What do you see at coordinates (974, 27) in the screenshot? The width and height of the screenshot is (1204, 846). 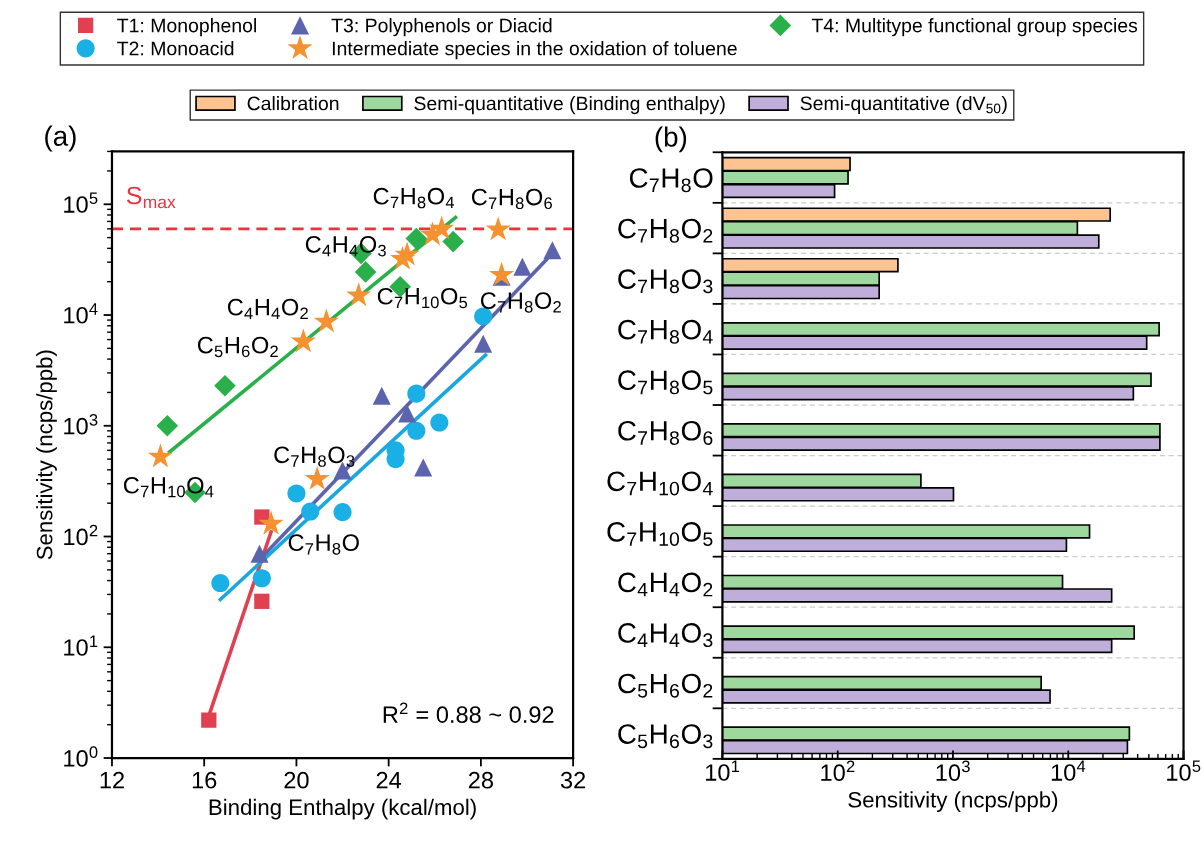 I see `legend-label: T4: Multitype functional group species` at bounding box center [974, 27].